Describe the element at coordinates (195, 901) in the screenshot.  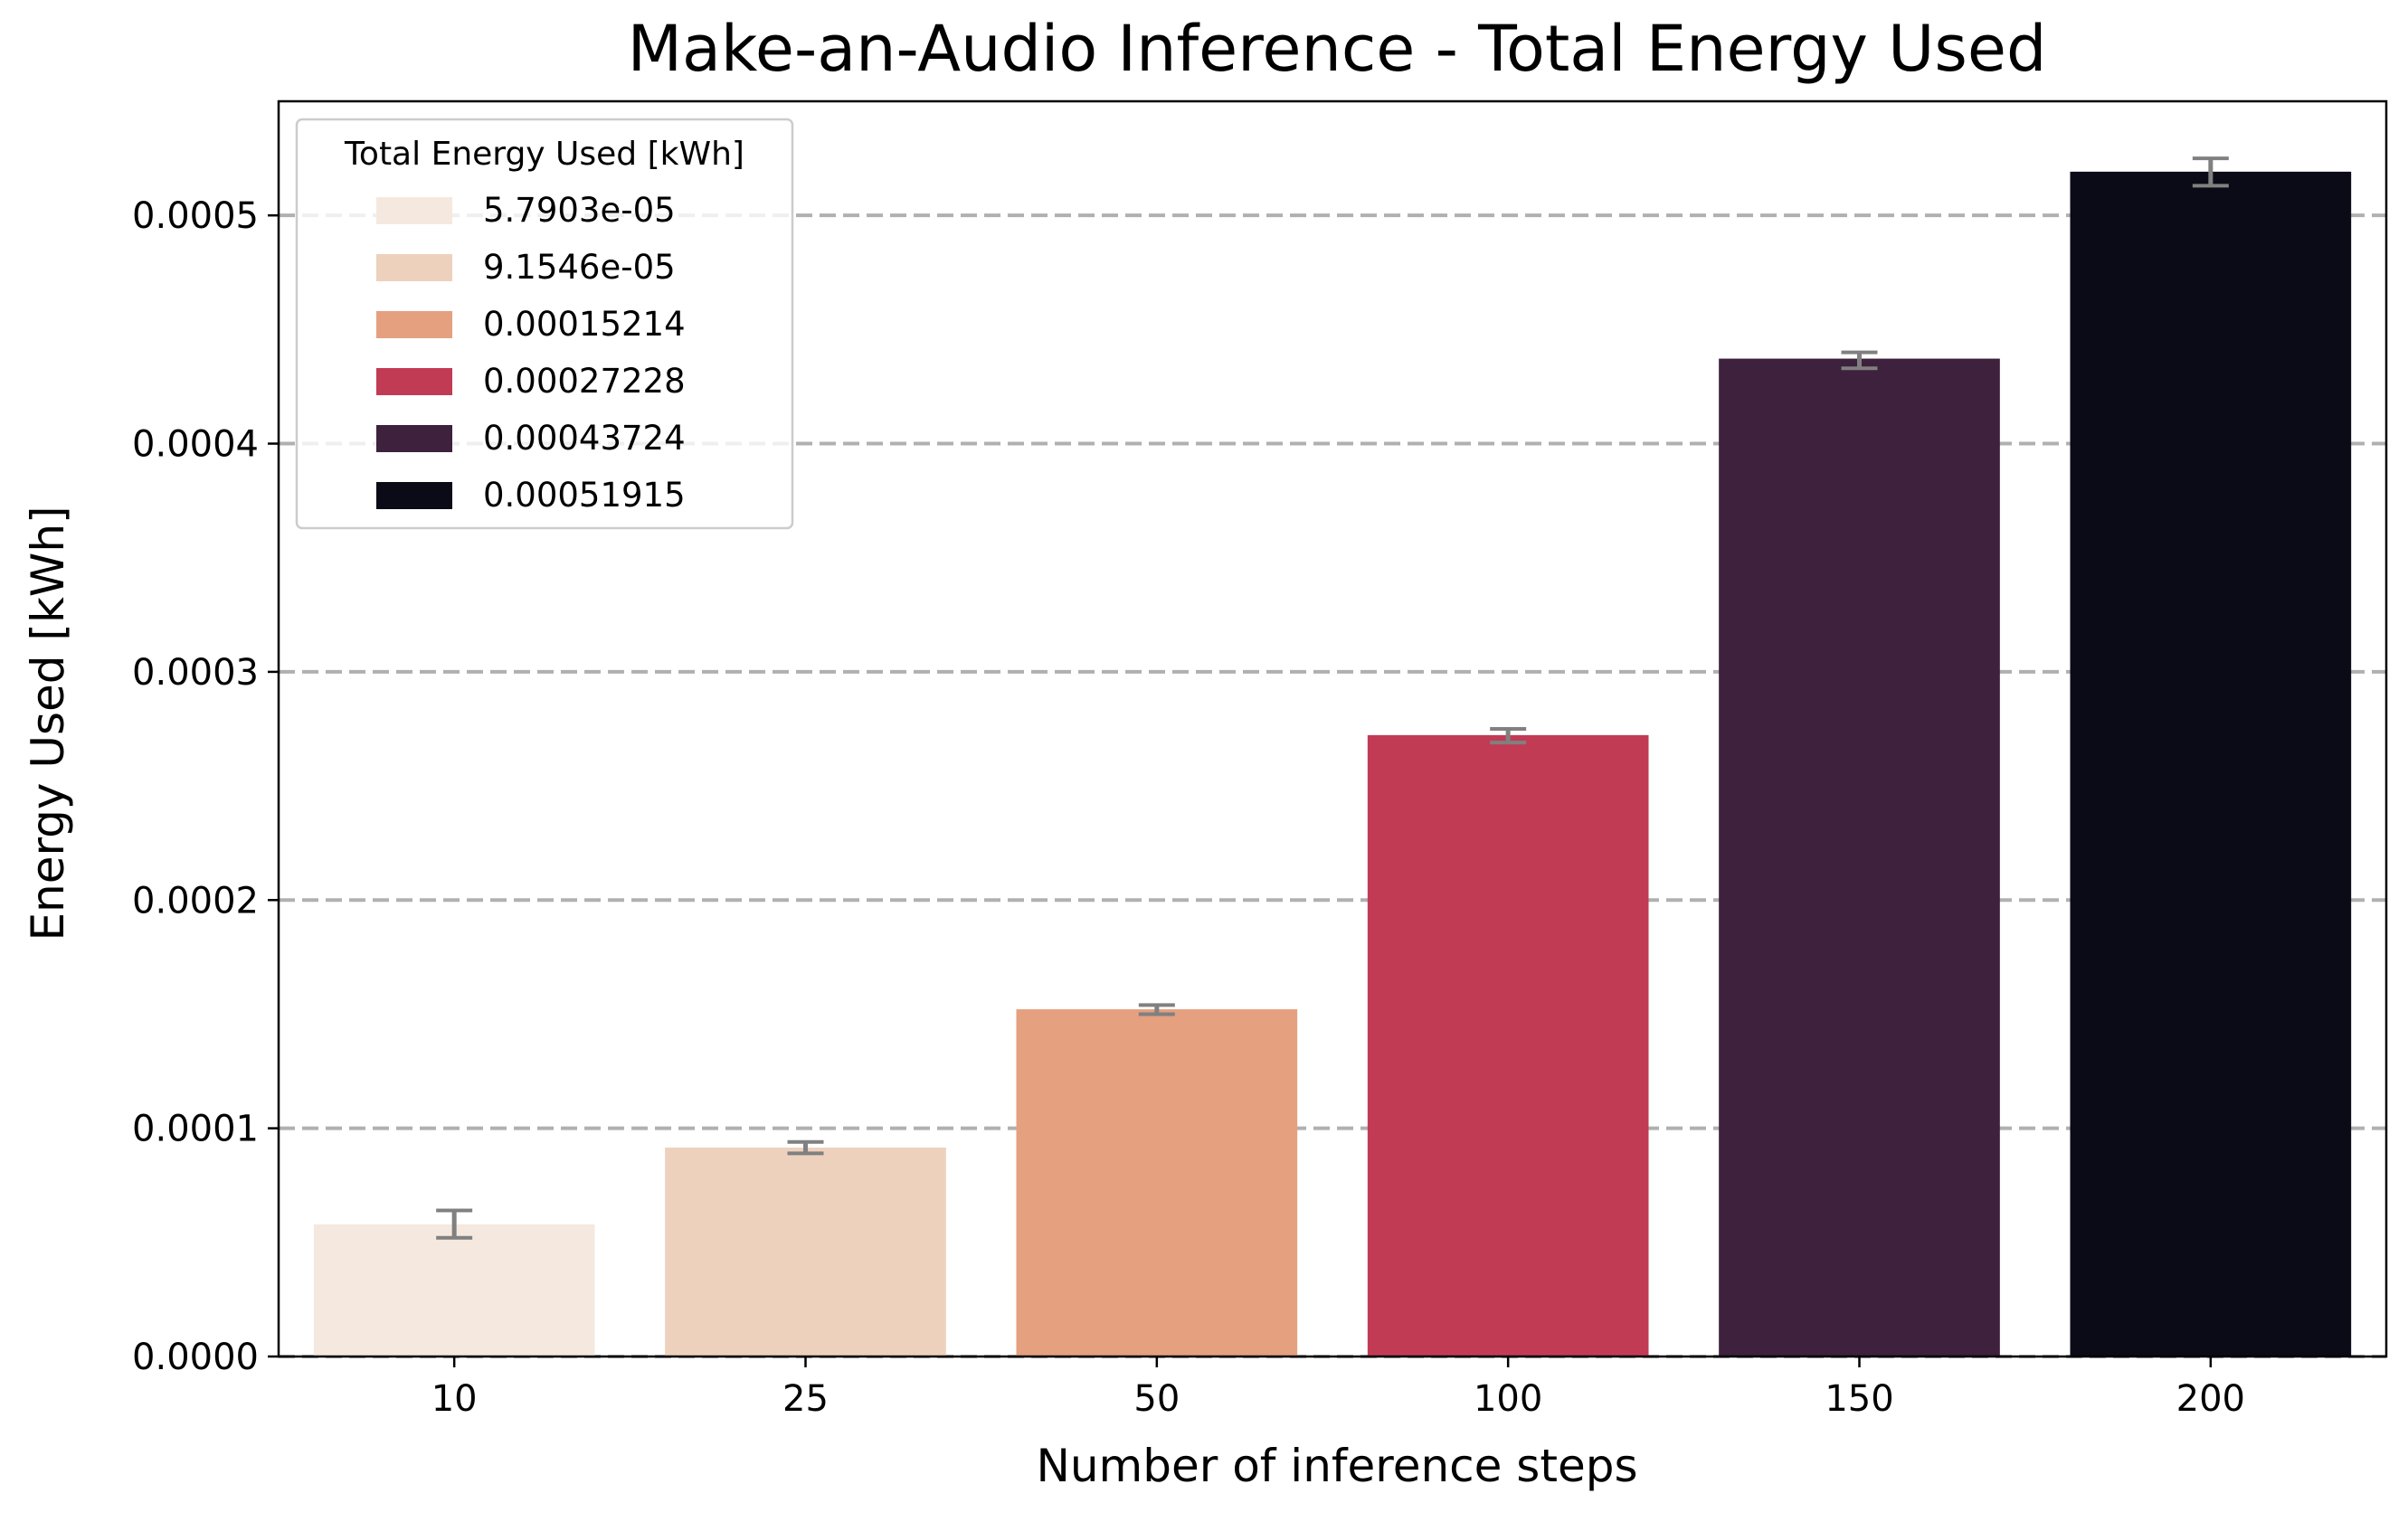
I see `y-tick-label: 0.0002` at that location.